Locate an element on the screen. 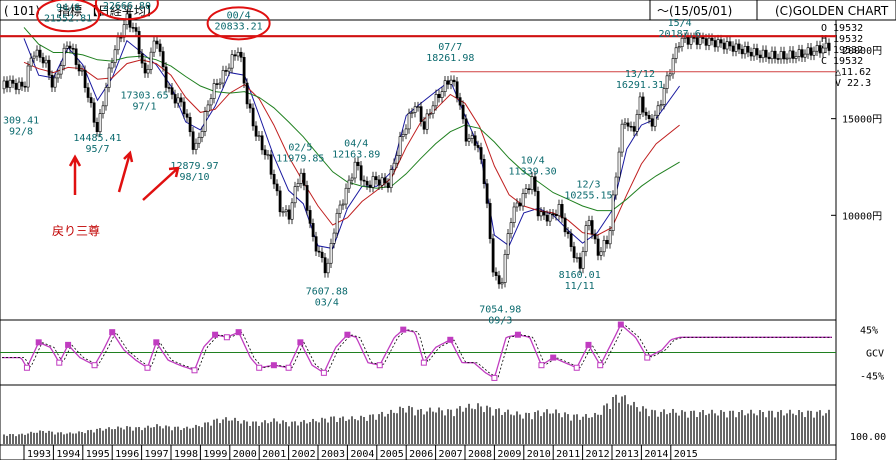  price-annotation: 7607.88 is located at coordinates (327, 292).